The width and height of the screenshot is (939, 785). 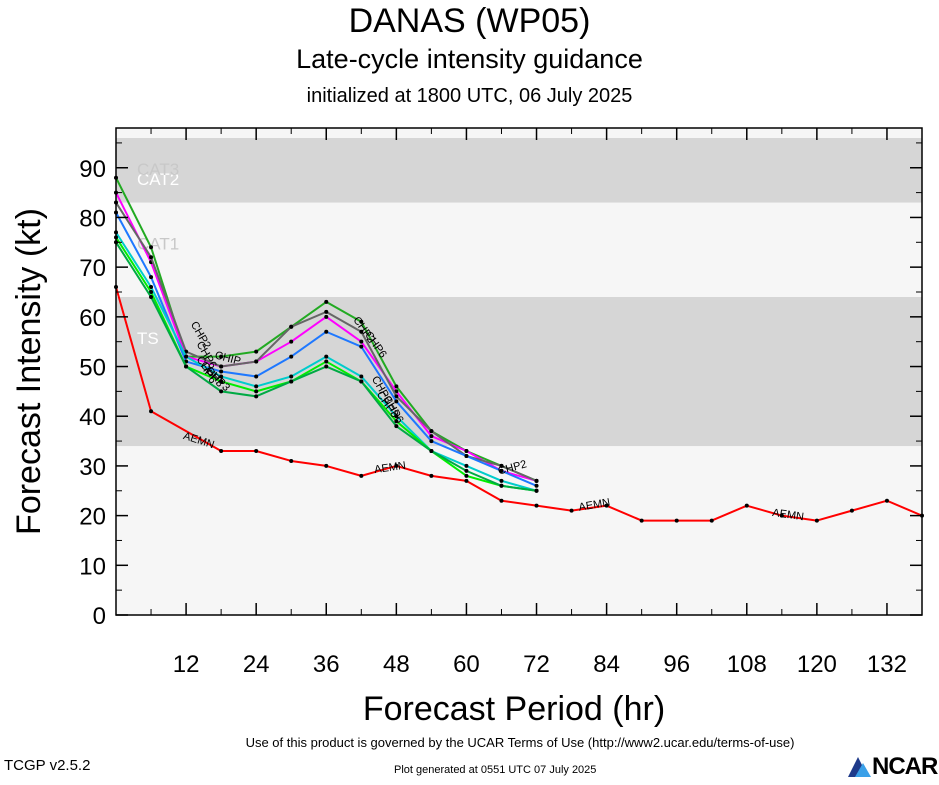 What do you see at coordinates (29, 371) in the screenshot?
I see `y-axis-label: Forecast Intensity (kt)` at bounding box center [29, 371].